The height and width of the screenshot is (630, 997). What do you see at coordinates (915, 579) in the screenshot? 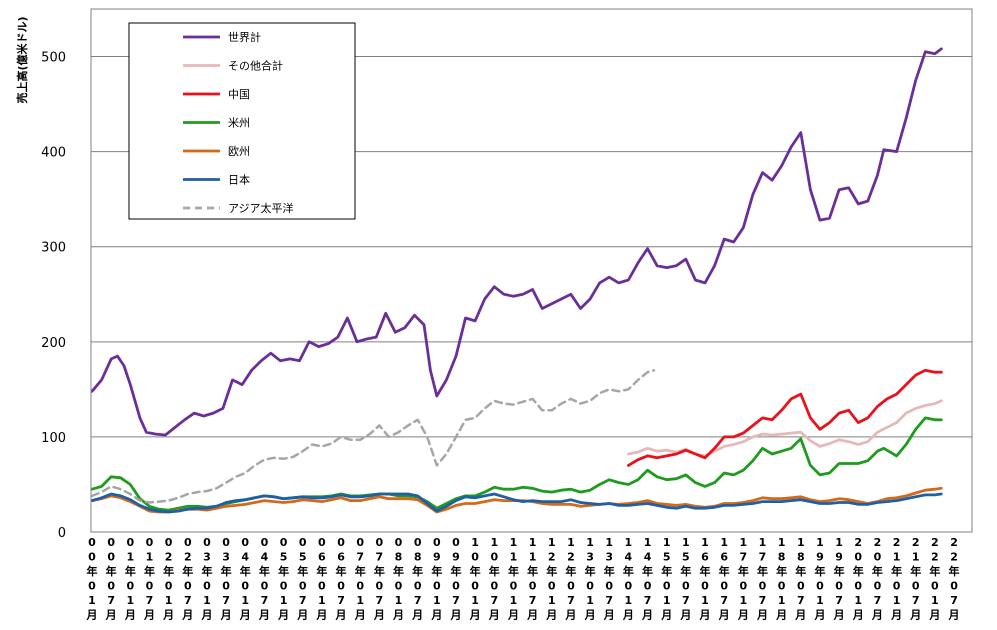
I see `x-tick-label: 2 1年 07 月` at bounding box center [915, 579].